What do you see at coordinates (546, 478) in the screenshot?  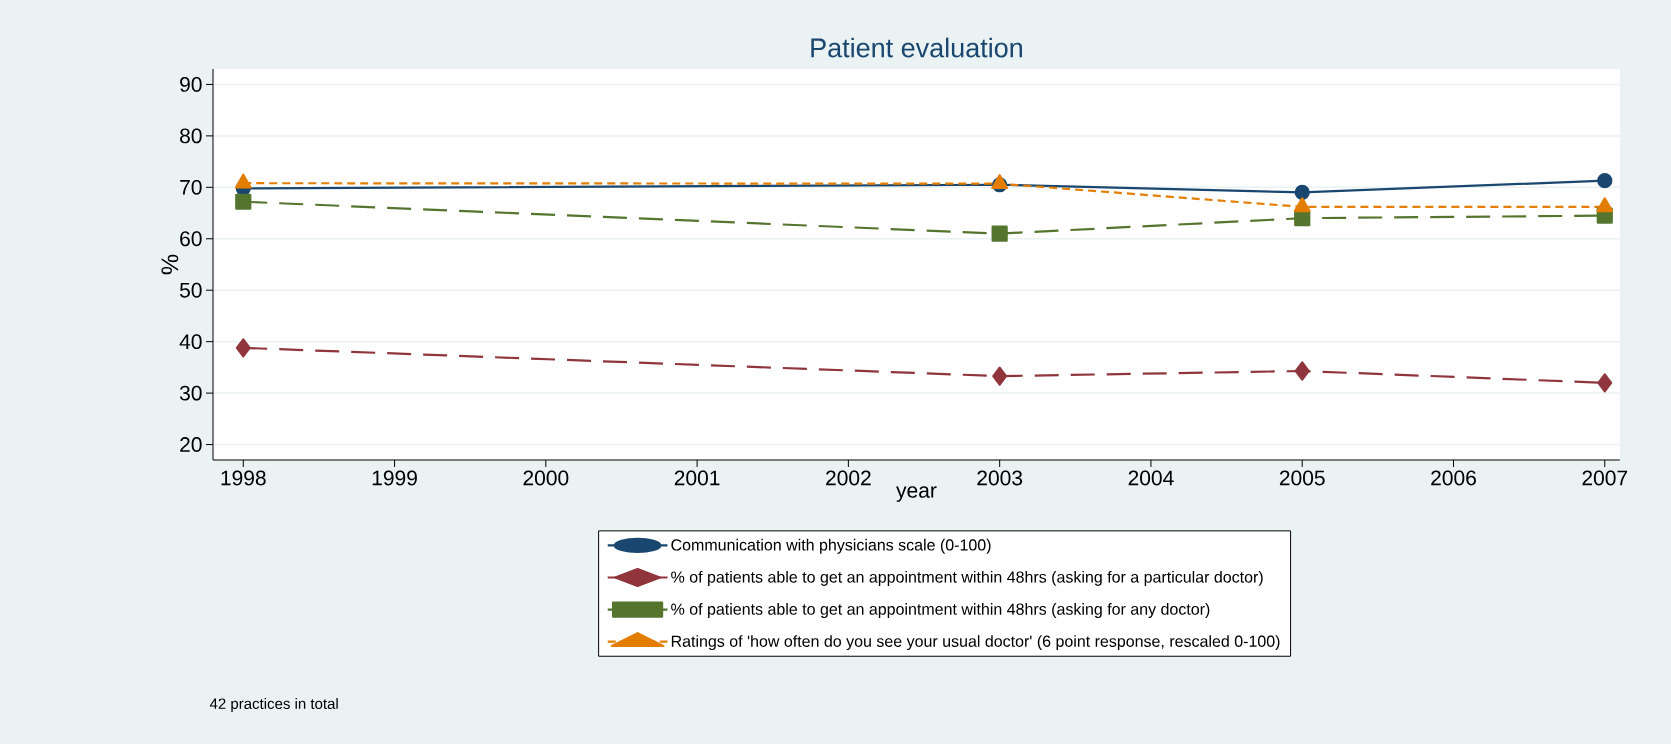 I see `x-tick-label: 2000` at bounding box center [546, 478].